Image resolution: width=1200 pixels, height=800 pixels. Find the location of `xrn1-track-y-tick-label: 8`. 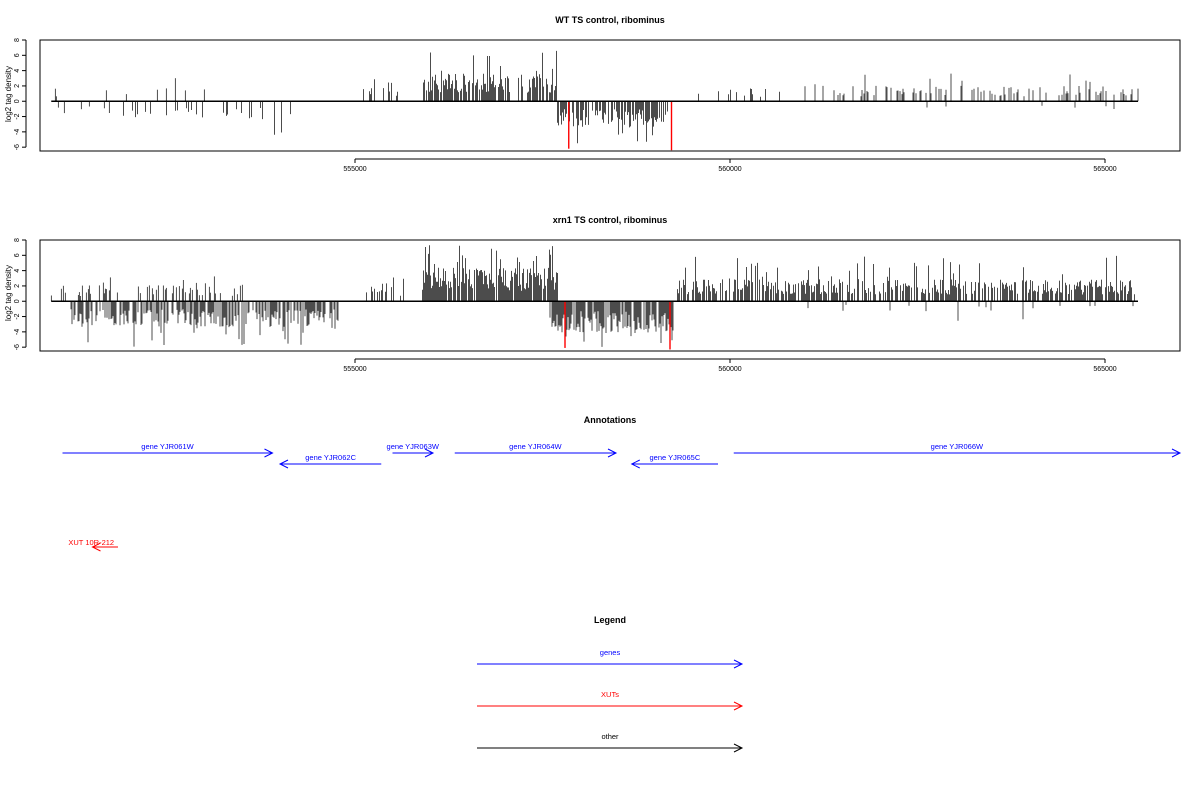

xrn1-track-y-tick-label: 8 is located at coordinates (17, 240).